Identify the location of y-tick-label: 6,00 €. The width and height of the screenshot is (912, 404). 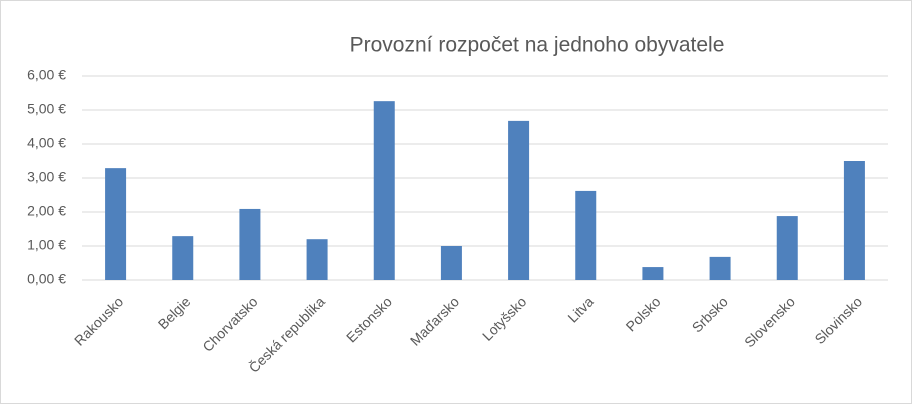
(46, 75).